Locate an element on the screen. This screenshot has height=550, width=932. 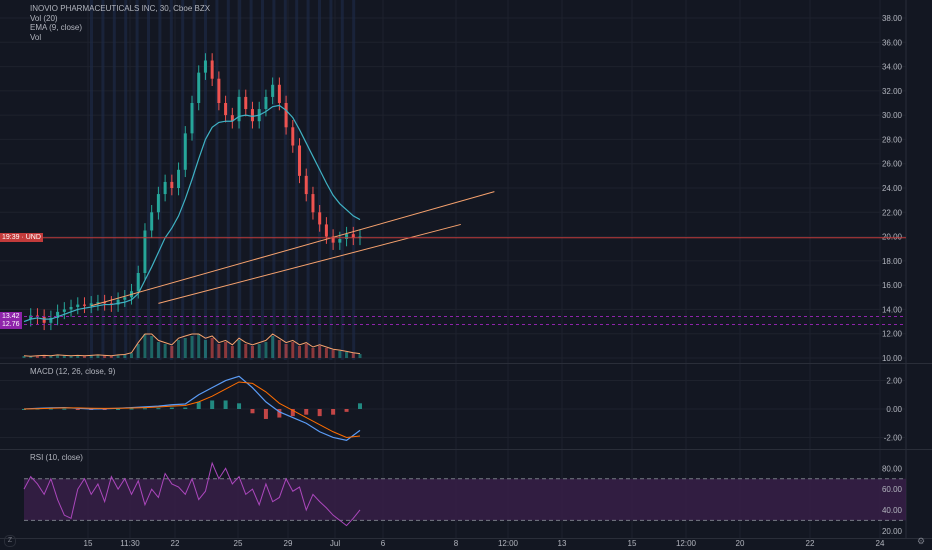
rsi-y-tick-label: 40.00 is located at coordinates (892, 510).